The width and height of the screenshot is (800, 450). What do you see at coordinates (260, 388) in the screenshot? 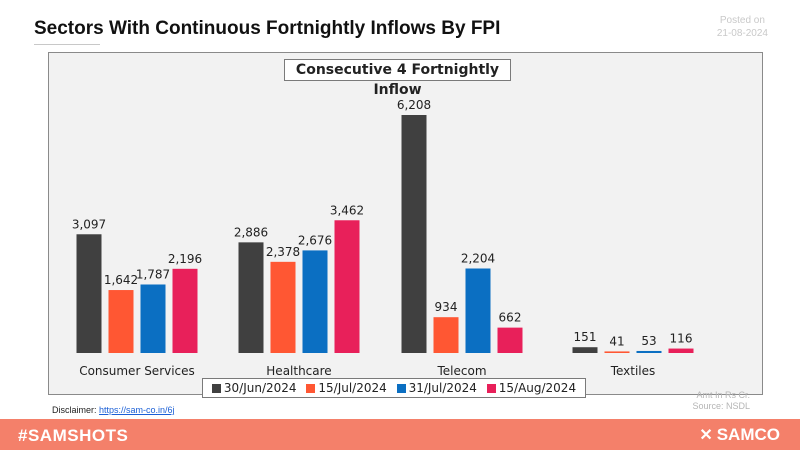
I see `legend-label: 30/Jun/2024` at bounding box center [260, 388].